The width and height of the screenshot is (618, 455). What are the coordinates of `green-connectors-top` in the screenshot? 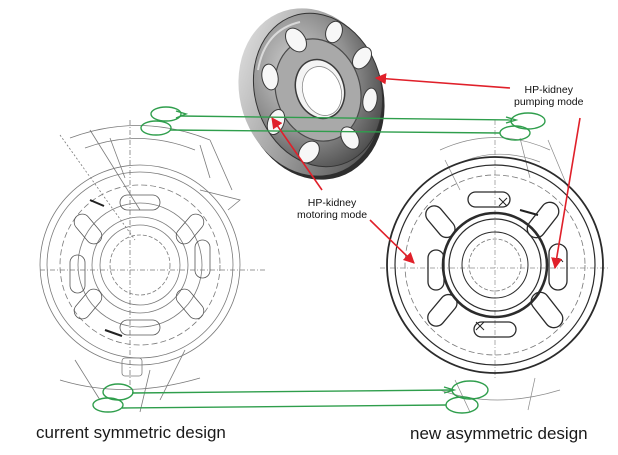 It's located at (343, 123).